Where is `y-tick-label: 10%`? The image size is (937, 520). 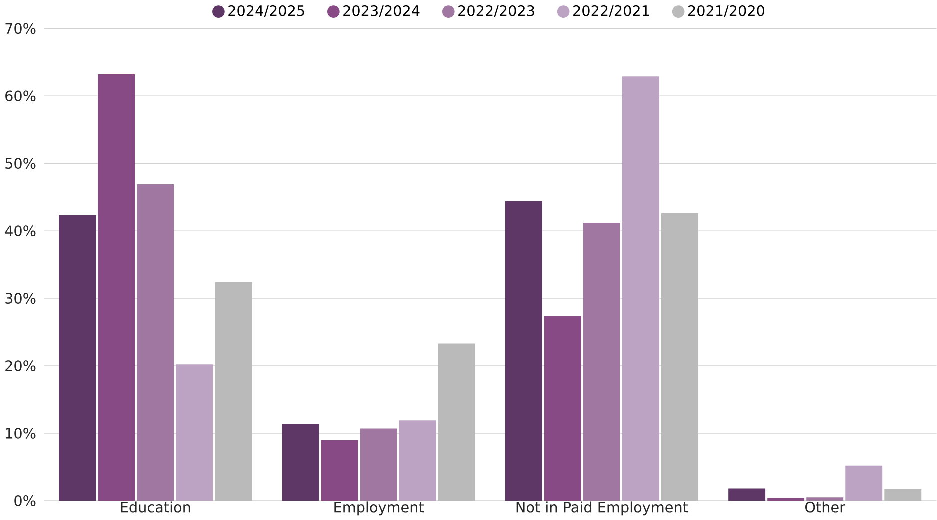 y-tick-label: 10% is located at coordinates (21, 433).